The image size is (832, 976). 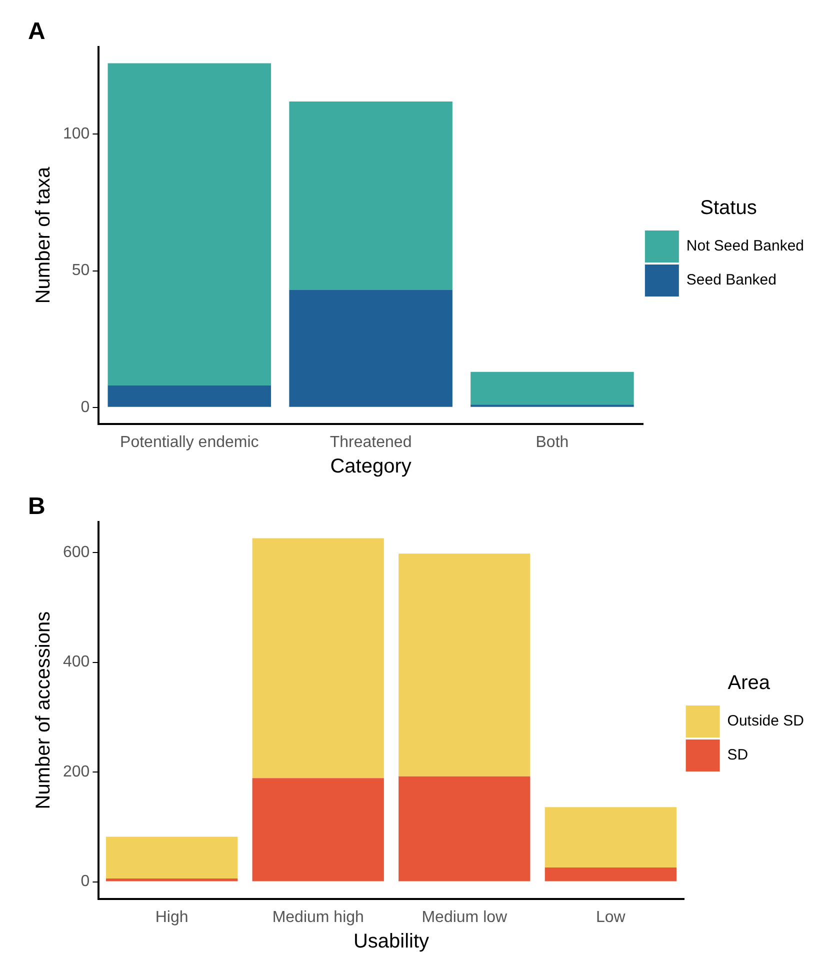 I want to click on x-tick-label: Threatened, so click(x=371, y=442).